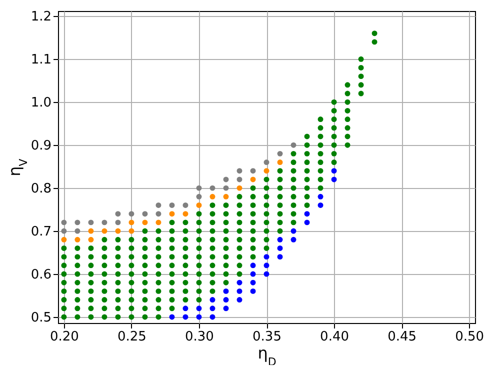 This screenshot has width=498, height=374. What do you see at coordinates (41, 232) in the screenshot?
I see `y-tick-label: 0.7` at bounding box center [41, 232].